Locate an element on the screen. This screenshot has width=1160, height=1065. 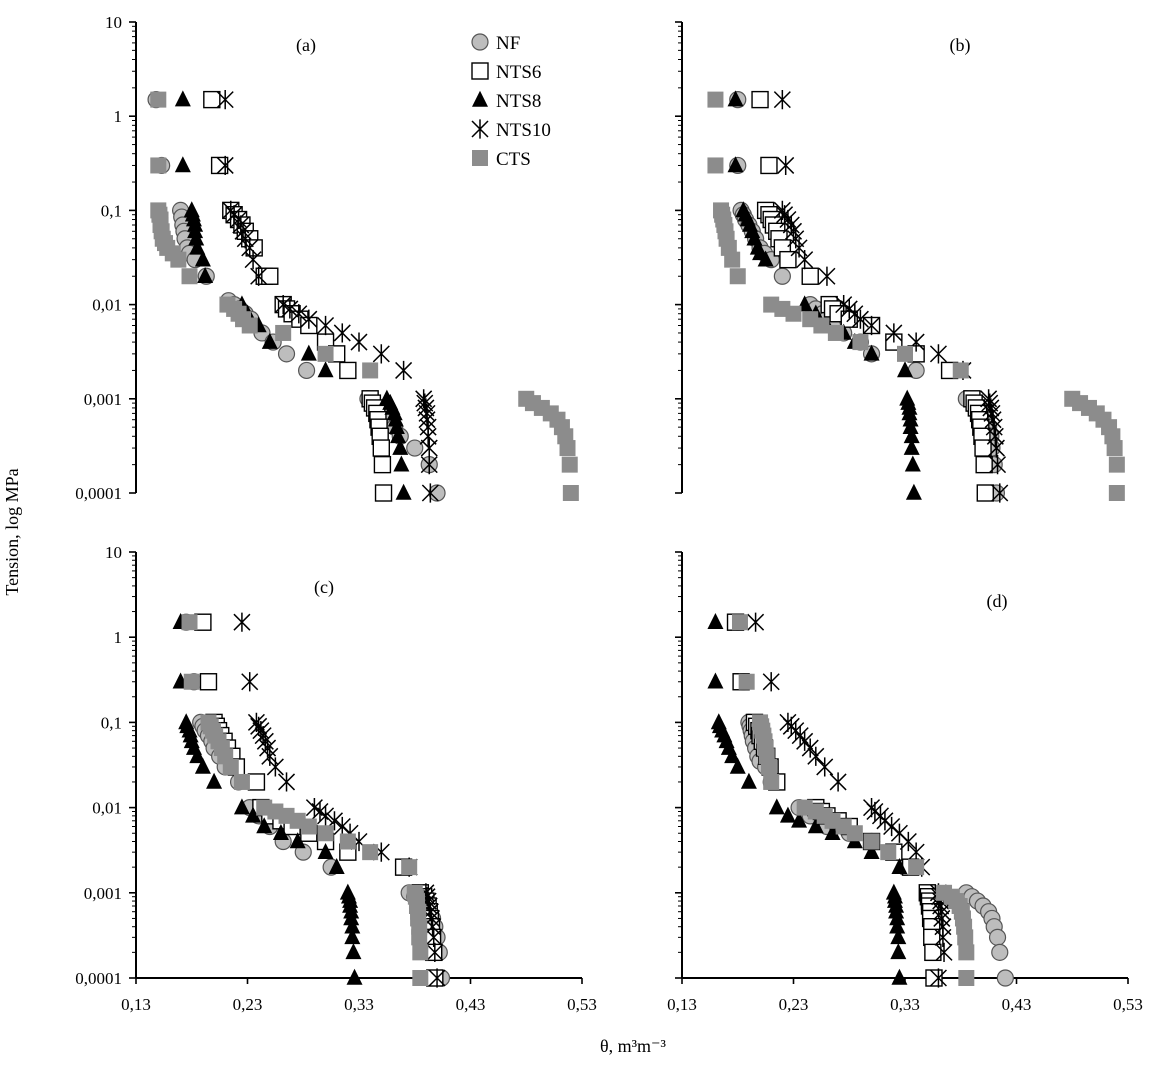
y-tick-label: 0,0001 is located at coordinates (98, 493).